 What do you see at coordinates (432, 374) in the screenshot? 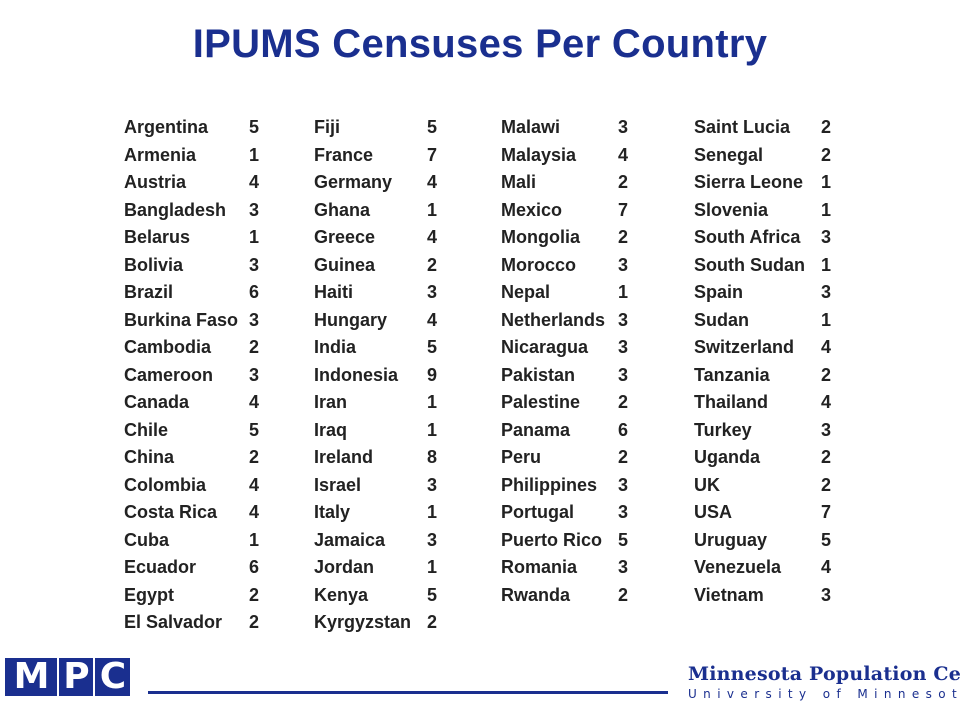
I see `census-count: 9` at bounding box center [432, 374].